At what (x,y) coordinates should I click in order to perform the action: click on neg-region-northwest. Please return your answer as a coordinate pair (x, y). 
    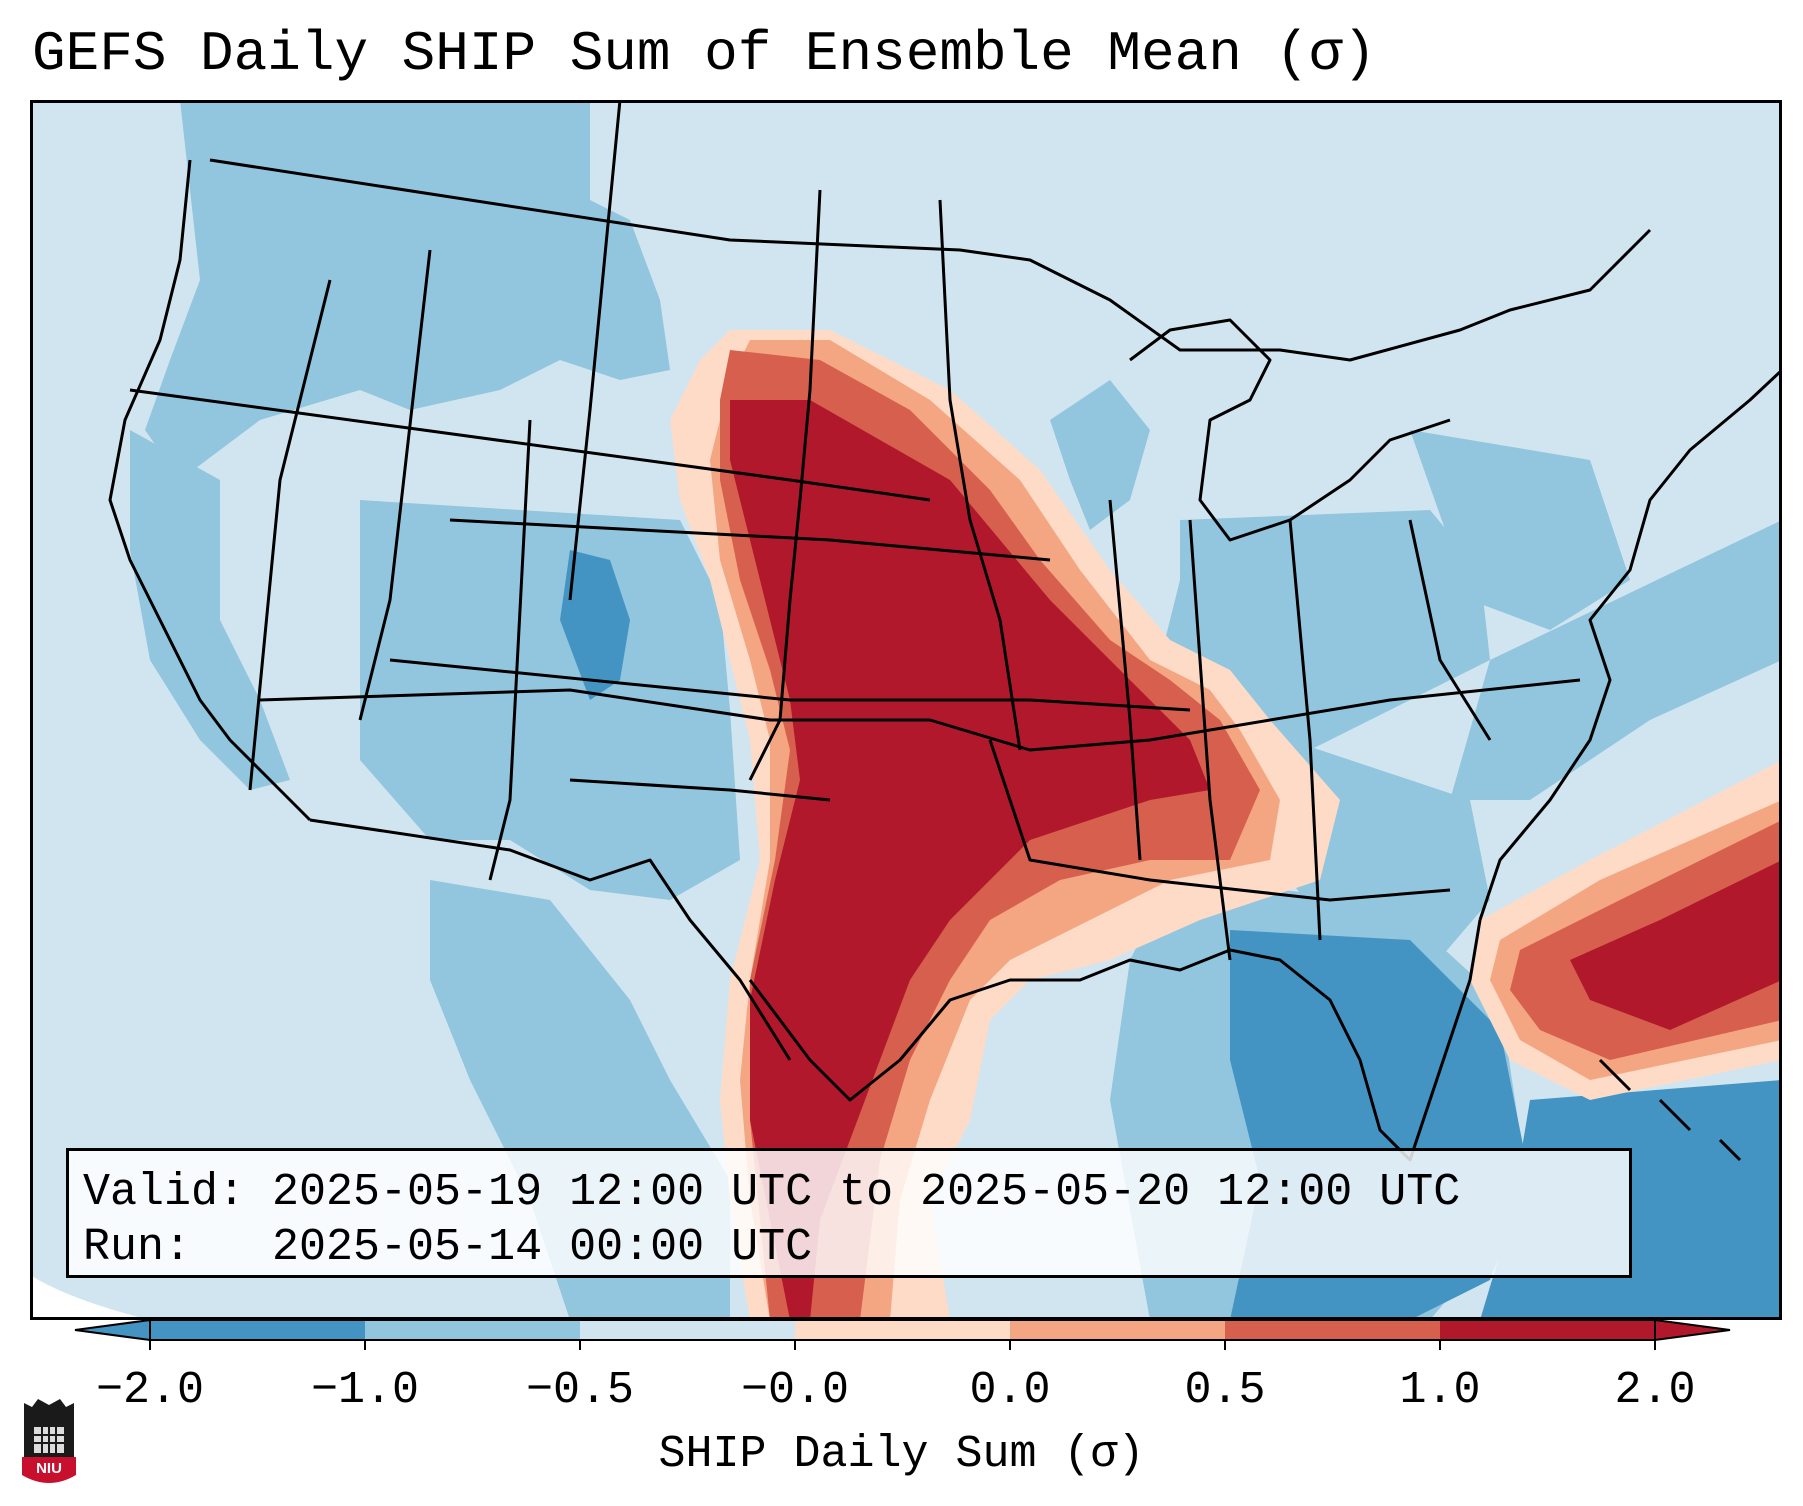
    Looking at the image, I should click on (407, 290).